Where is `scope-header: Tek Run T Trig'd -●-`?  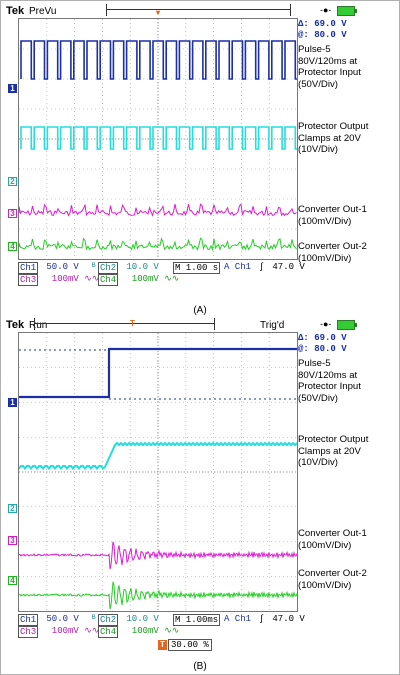 scope-header: Tek Run T Trig'd -●- is located at coordinates (200, 326).